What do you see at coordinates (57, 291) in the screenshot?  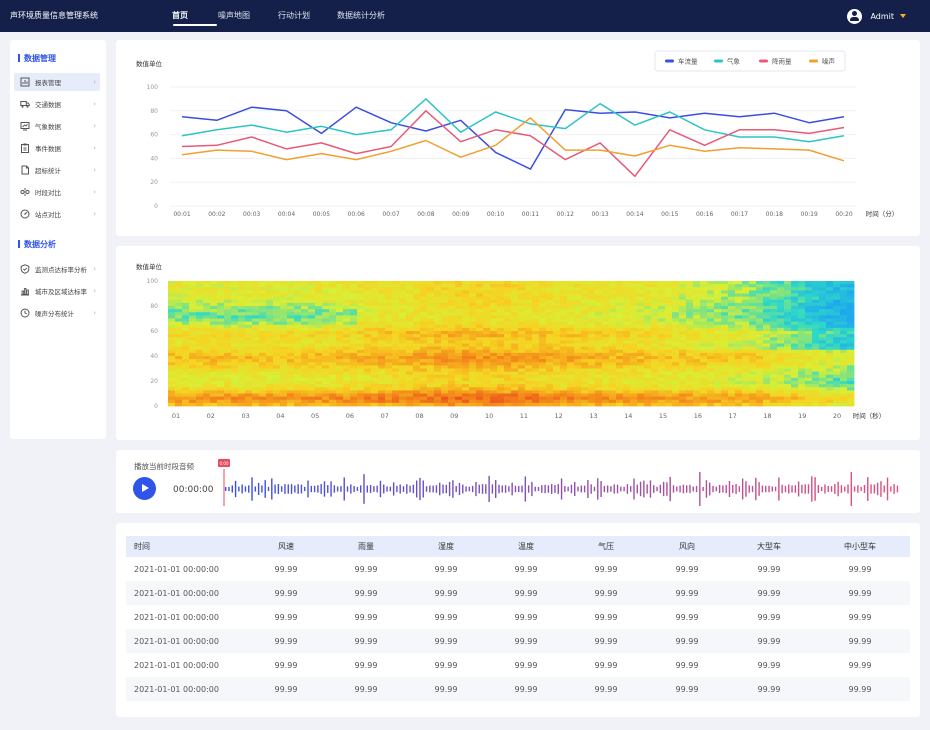 I see `sidebar-item-city-compliance: 城市及区域达标率 ›` at bounding box center [57, 291].